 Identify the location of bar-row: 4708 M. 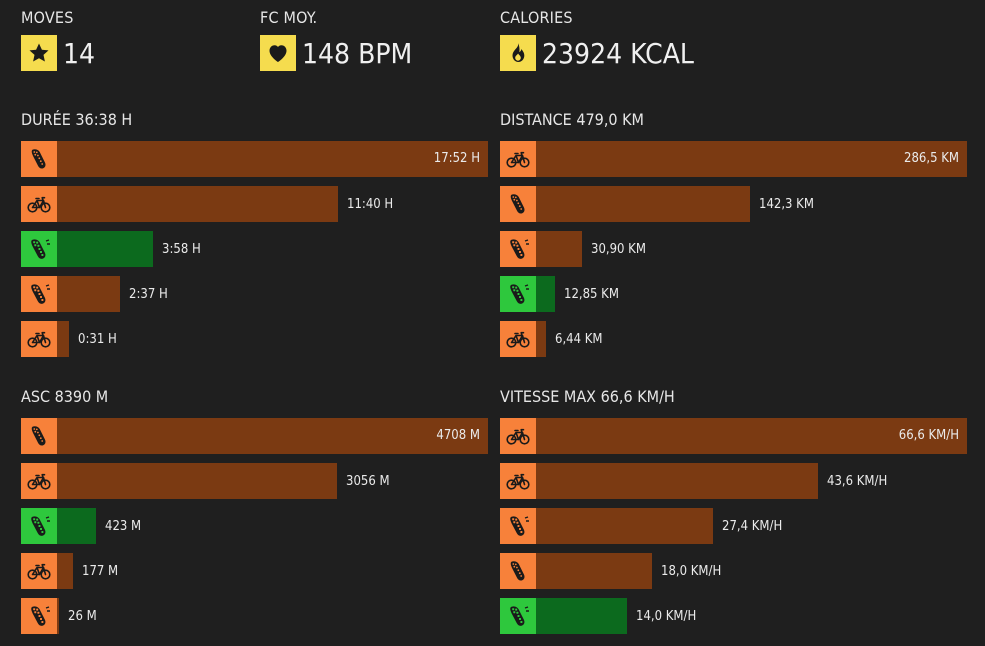
(254, 436).